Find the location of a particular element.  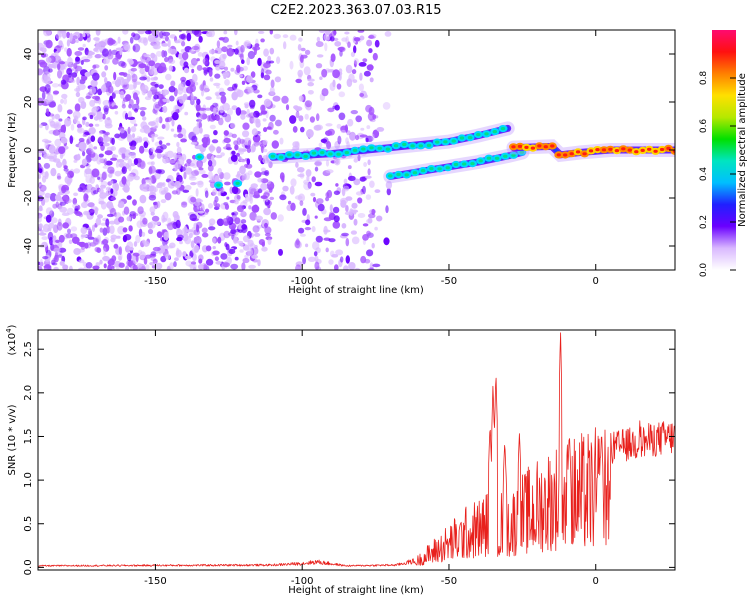

snr-scale-label: (x104) is located at coordinates (11, 339).